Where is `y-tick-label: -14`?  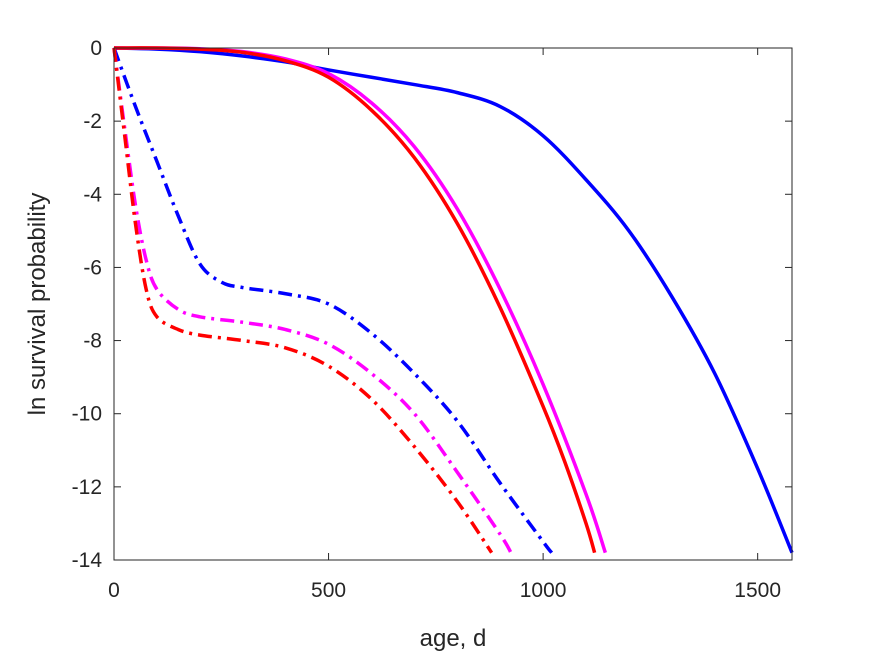 y-tick-label: -14 is located at coordinates (87, 560).